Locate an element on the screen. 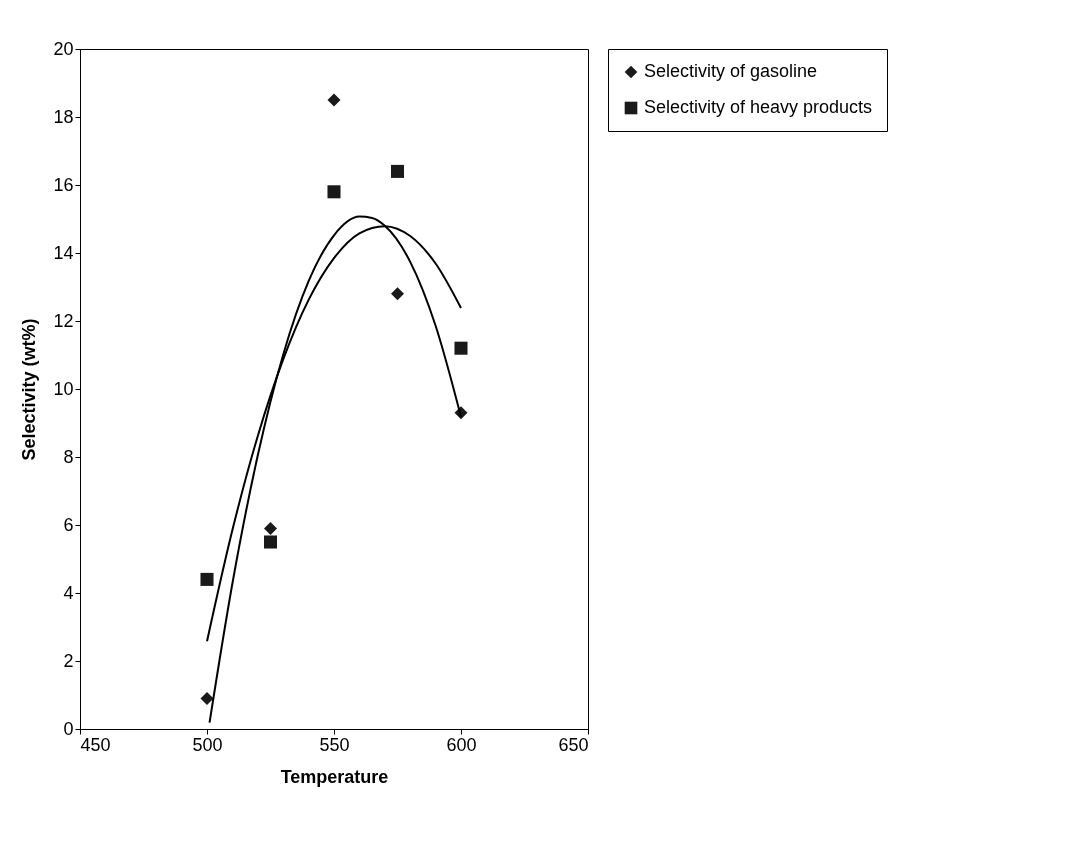  y-tick-label: 20 is located at coordinates (63, 48).